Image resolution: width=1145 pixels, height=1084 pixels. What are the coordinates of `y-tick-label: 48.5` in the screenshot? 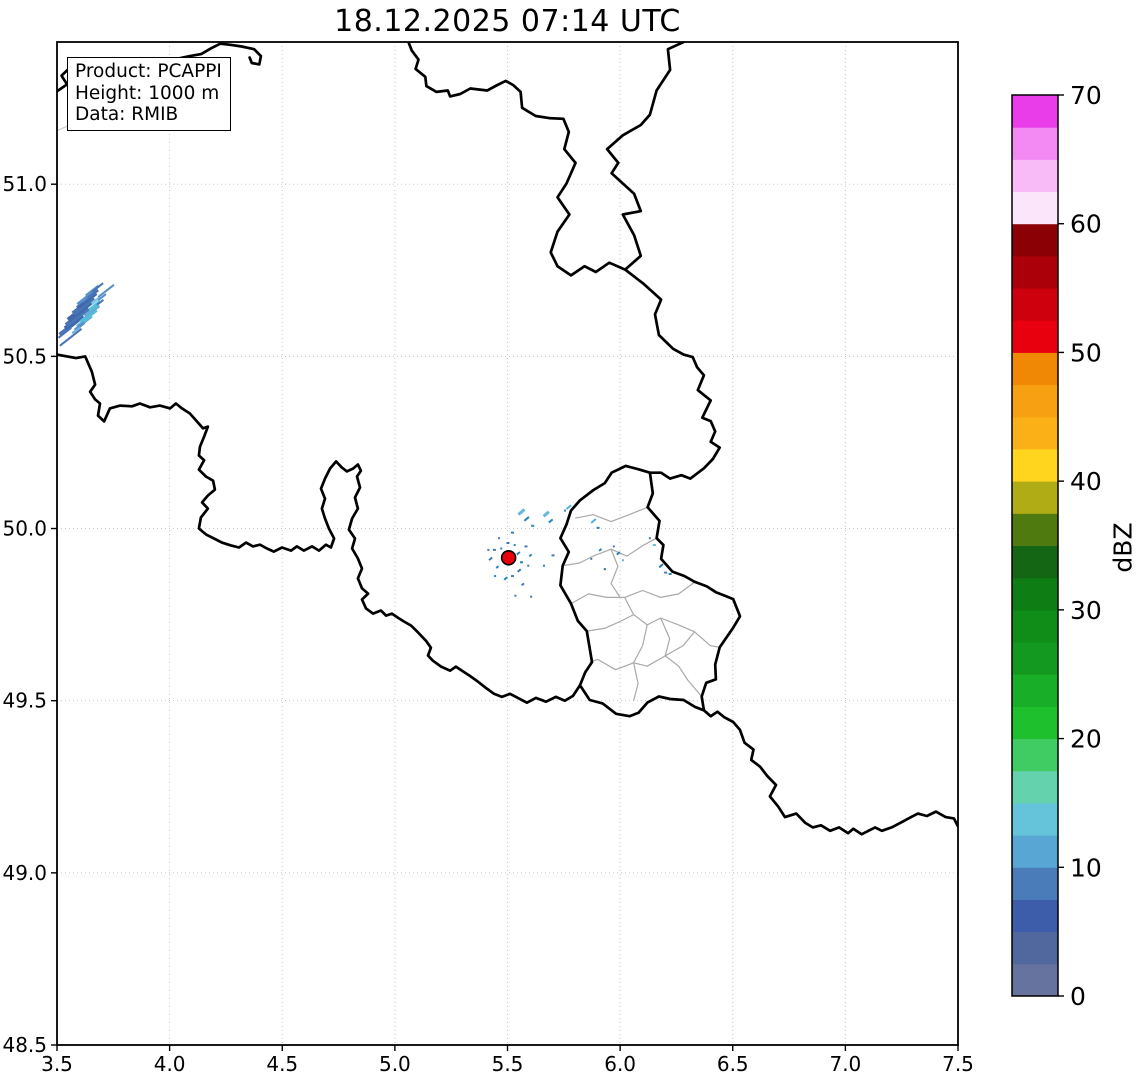 It's located at (24, 1045).